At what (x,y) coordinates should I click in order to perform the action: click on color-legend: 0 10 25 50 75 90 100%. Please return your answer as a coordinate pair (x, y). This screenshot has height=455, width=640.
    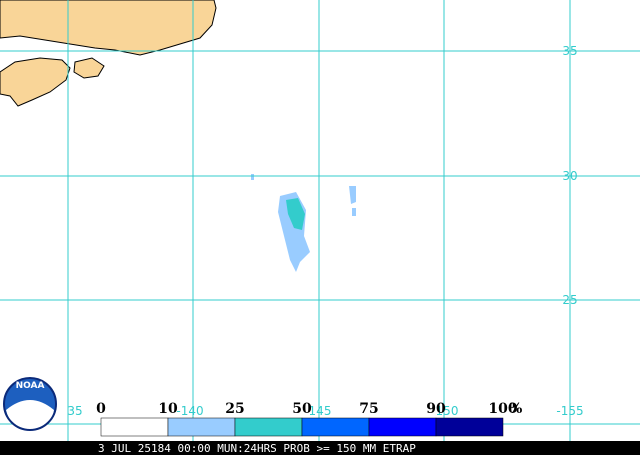
    Looking at the image, I should click on (309, 419).